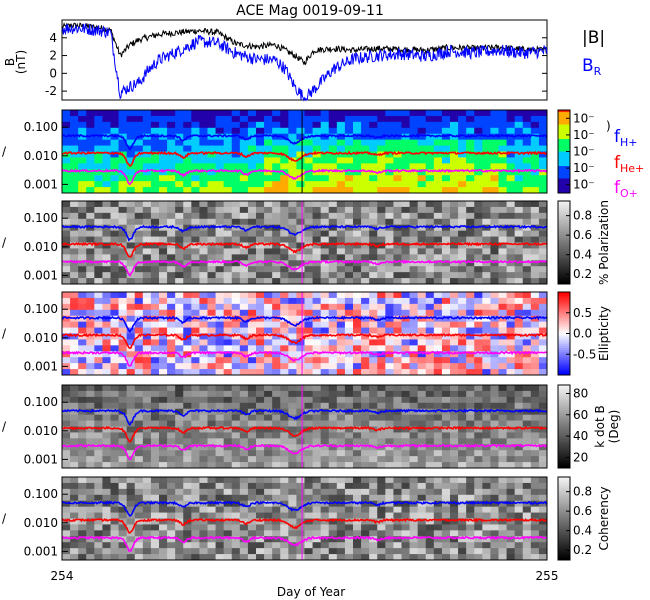 This screenshot has width=650, height=600. What do you see at coordinates (304, 509) in the screenshot?
I see `gyrofreq-line-h-plus` at bounding box center [304, 509].